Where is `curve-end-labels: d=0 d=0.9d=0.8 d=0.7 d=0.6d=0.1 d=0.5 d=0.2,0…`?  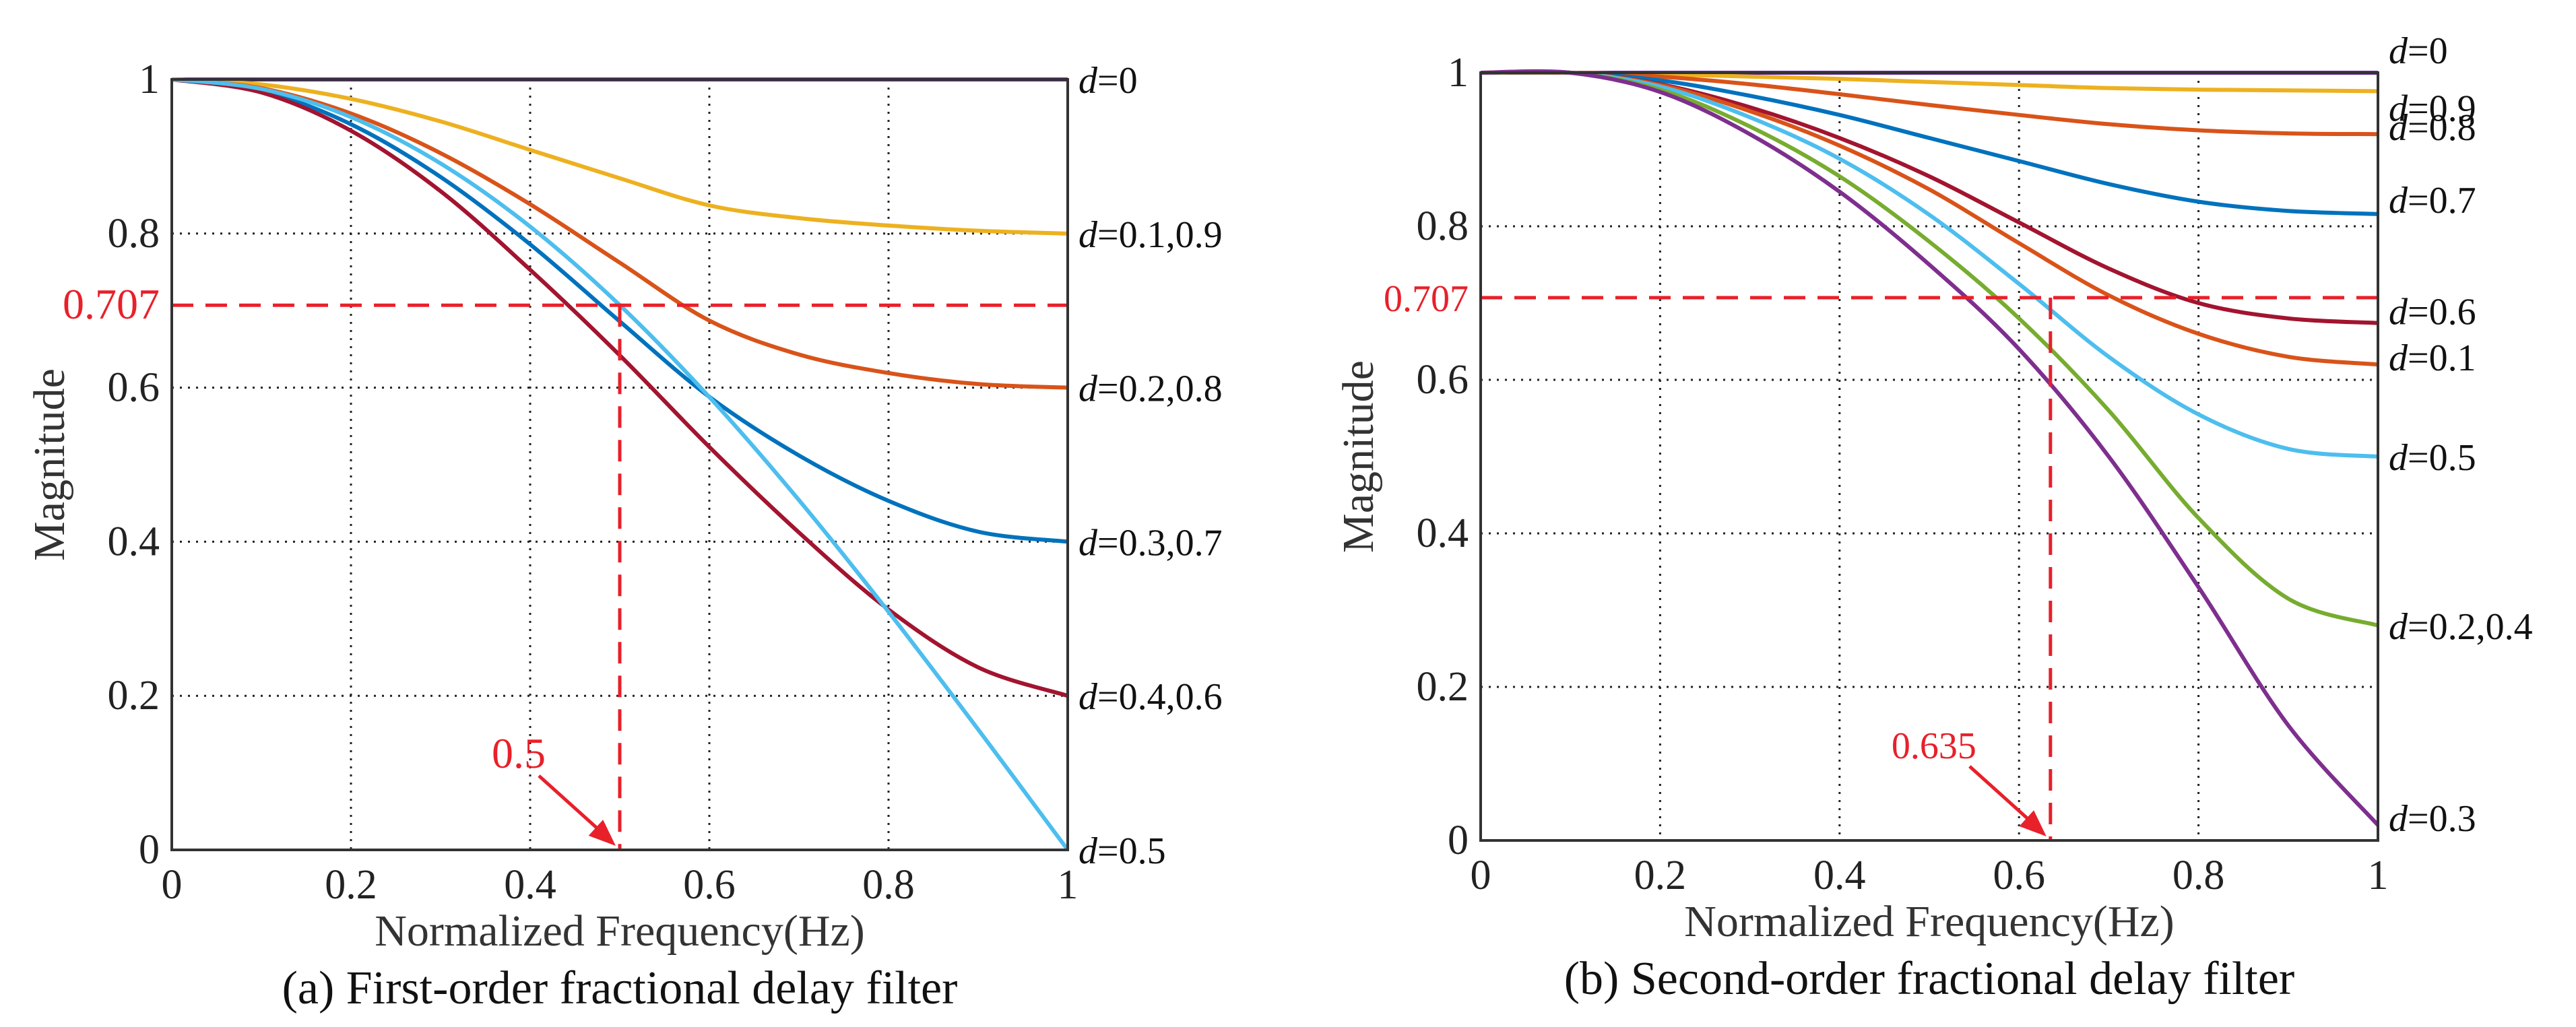 curve-end-labels: d=0 d=0.9d=0.8 d=0.7 d=0.6d=0.1 d=0.5 d=0.2,0… is located at coordinates (2461, 435).